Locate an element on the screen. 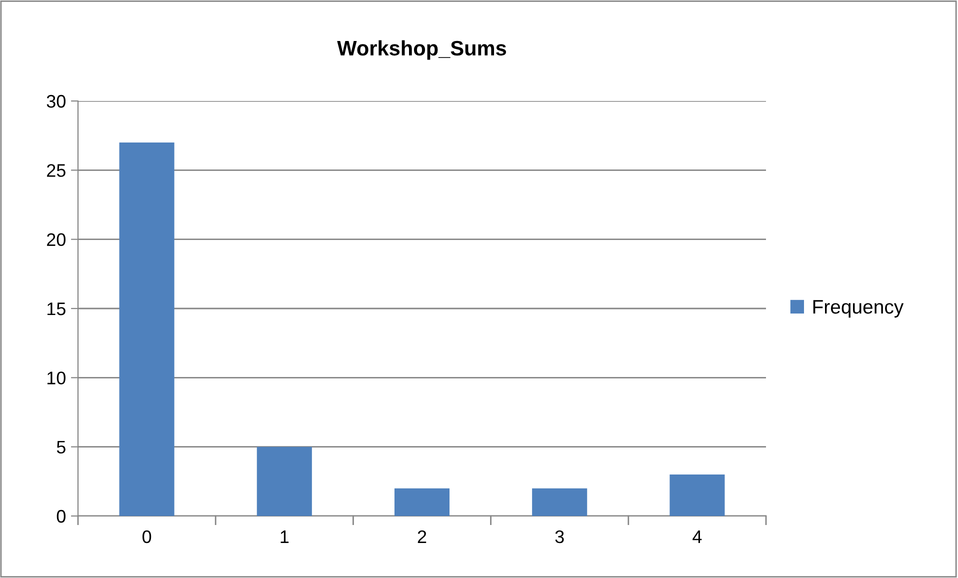 This screenshot has width=958, height=578. chart-title: Workshop_Sums is located at coordinates (421, 50).